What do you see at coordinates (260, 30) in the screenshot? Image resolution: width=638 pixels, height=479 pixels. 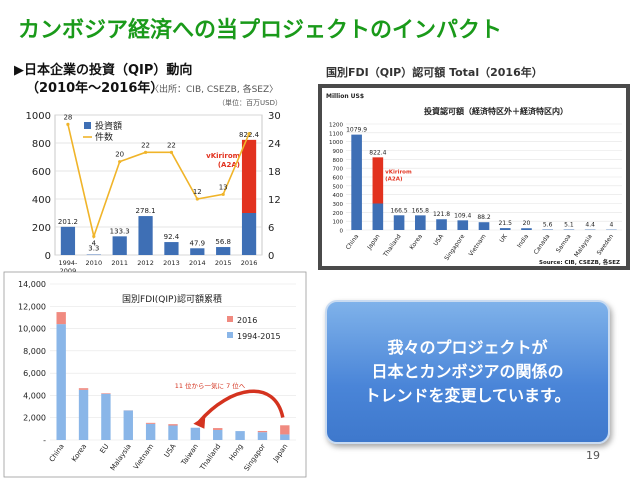 I see `slide-title: カンボジア経済への当プロジェクトのインパクト` at bounding box center [260, 30].